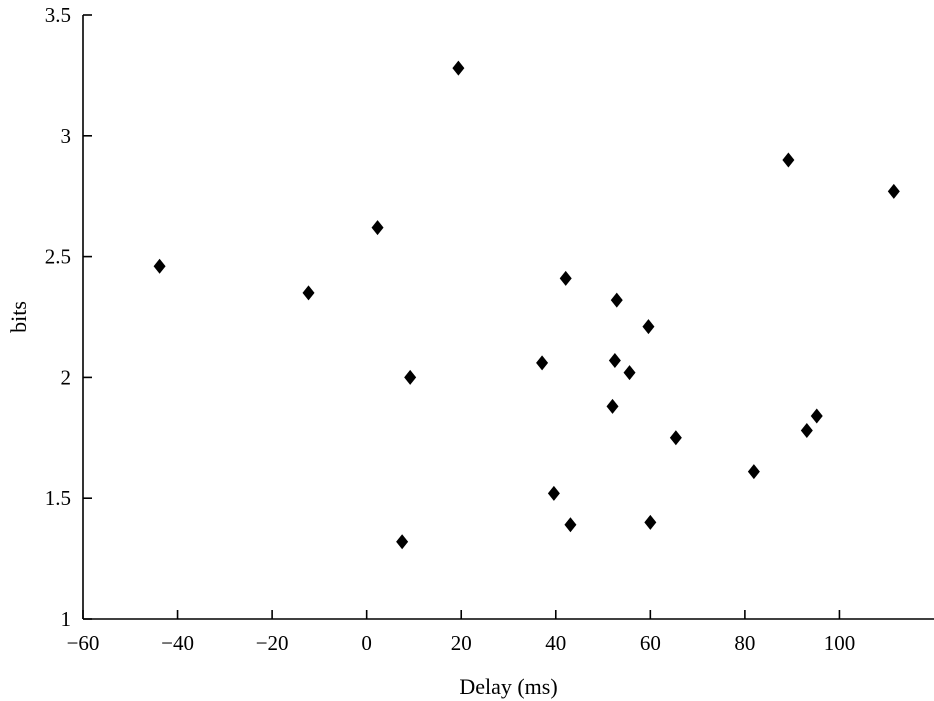  Describe the element at coordinates (508, 686) in the screenshot. I see `x-axis-label: Delay (ms)` at that location.